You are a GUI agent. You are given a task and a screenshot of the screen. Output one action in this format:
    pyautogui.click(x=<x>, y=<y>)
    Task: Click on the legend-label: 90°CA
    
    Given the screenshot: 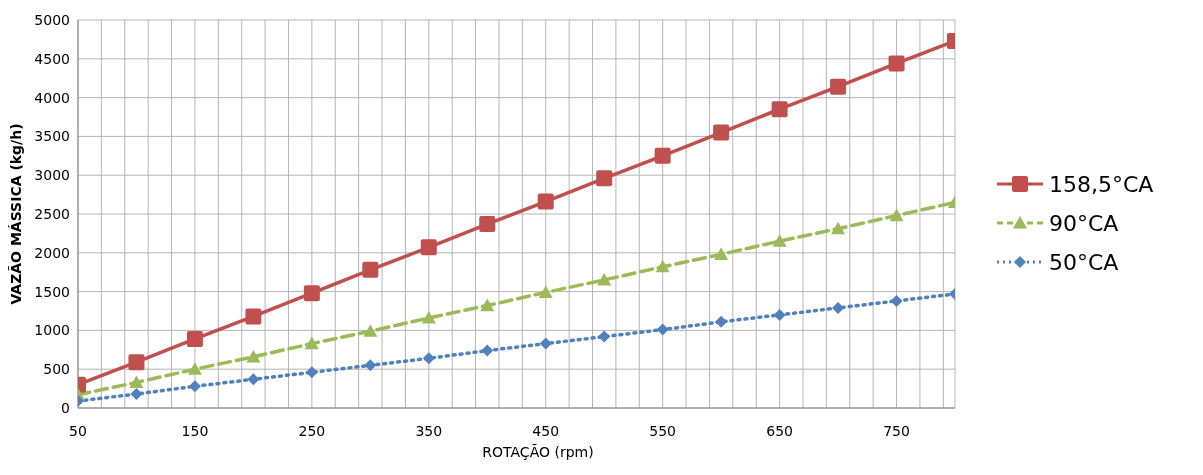 What is the action you would take?
    pyautogui.click(x=1084, y=223)
    